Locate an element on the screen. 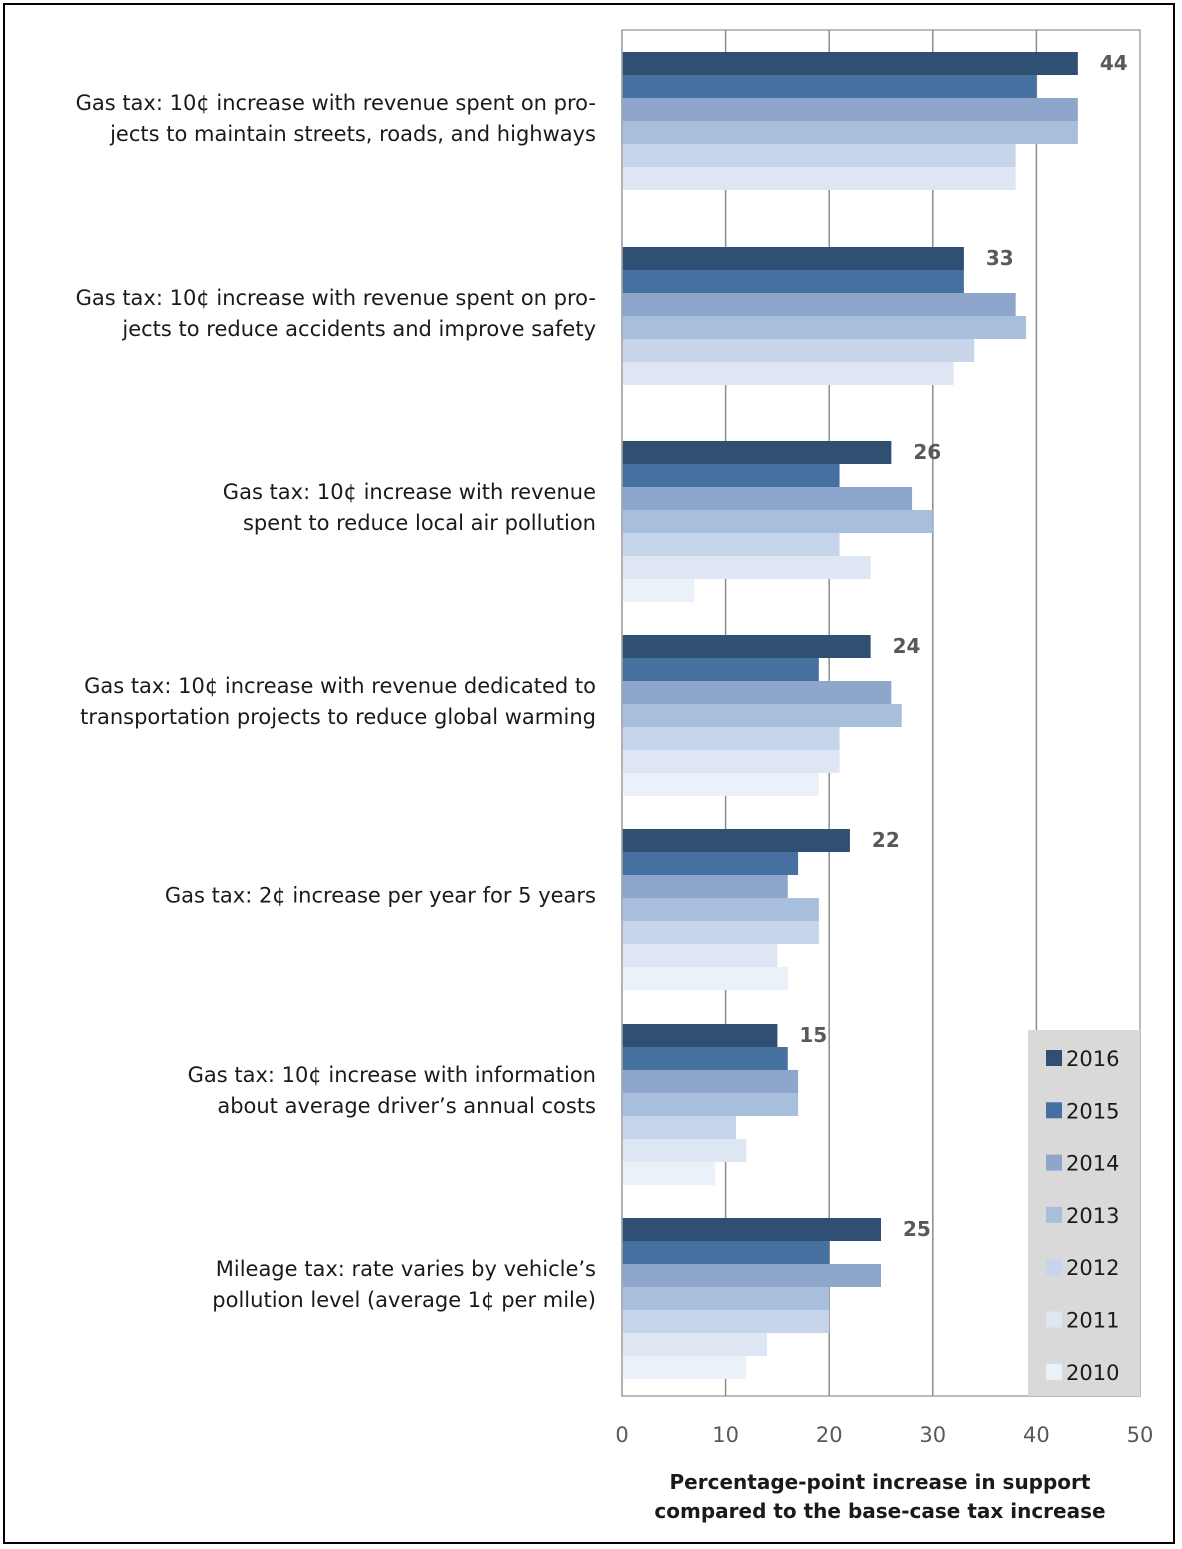  legend-swatch-2016 is located at coordinates (1054, 1058).